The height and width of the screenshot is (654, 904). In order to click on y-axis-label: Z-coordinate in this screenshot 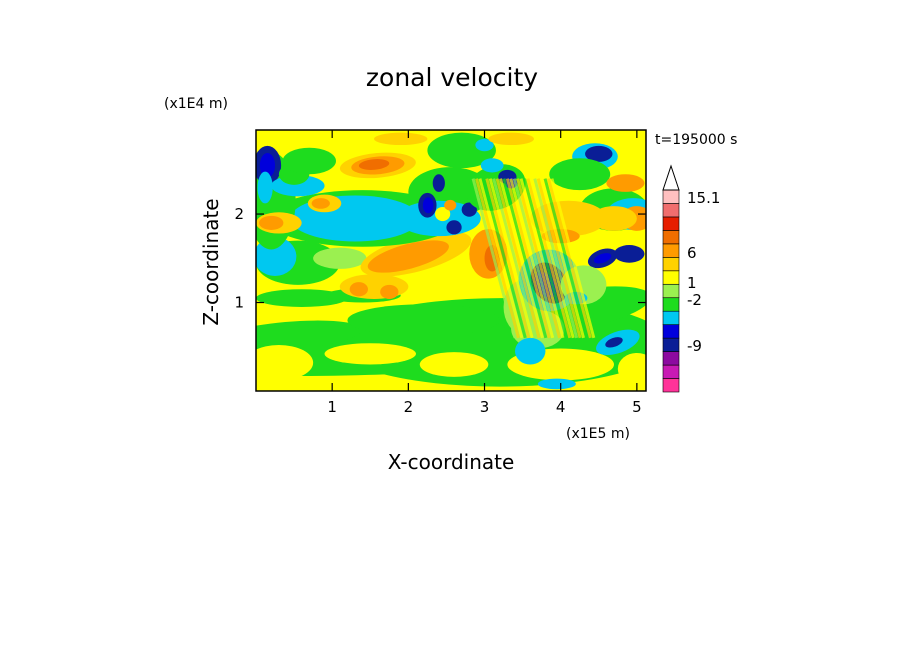, I will do `click(211, 261)`.